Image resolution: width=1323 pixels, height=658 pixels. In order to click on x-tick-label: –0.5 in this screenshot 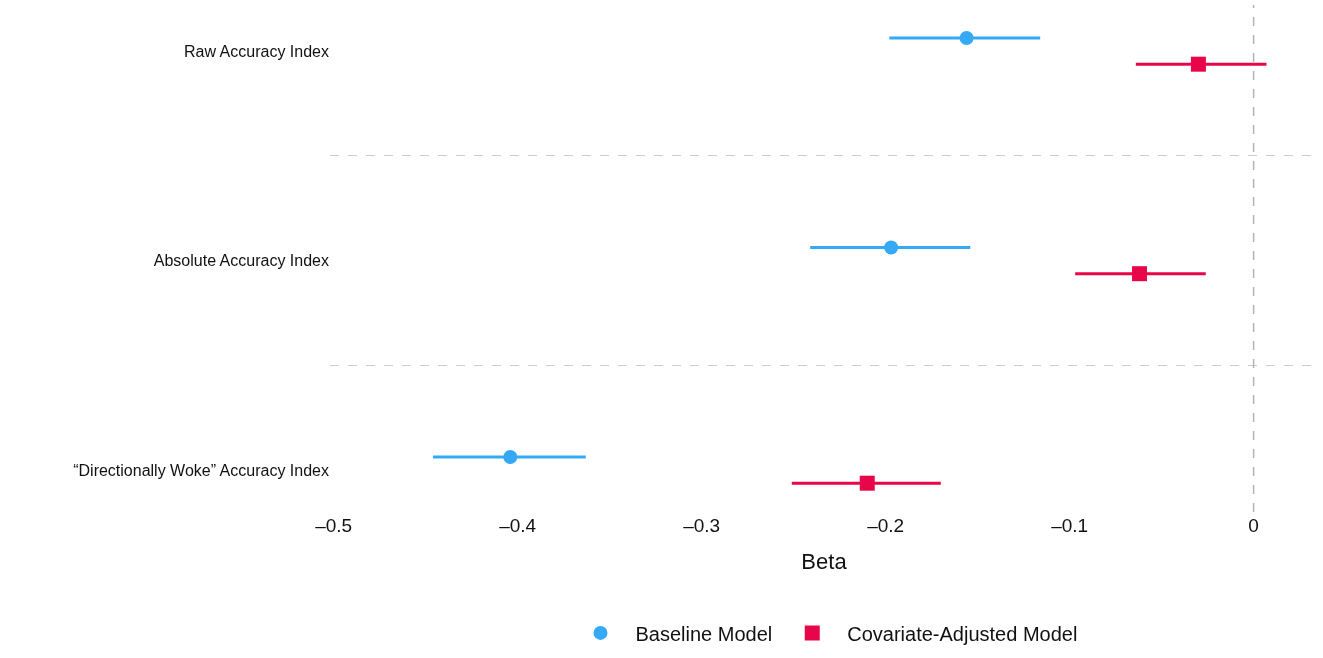, I will do `click(334, 525)`.